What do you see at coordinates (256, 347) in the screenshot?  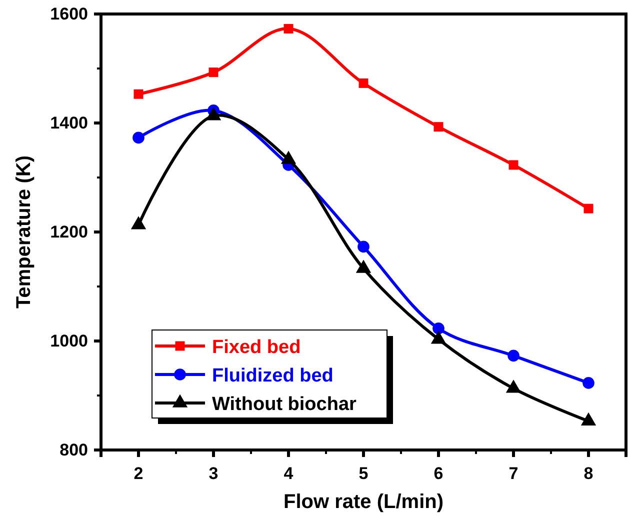 I see `legend-label: Fixed bed` at bounding box center [256, 347].